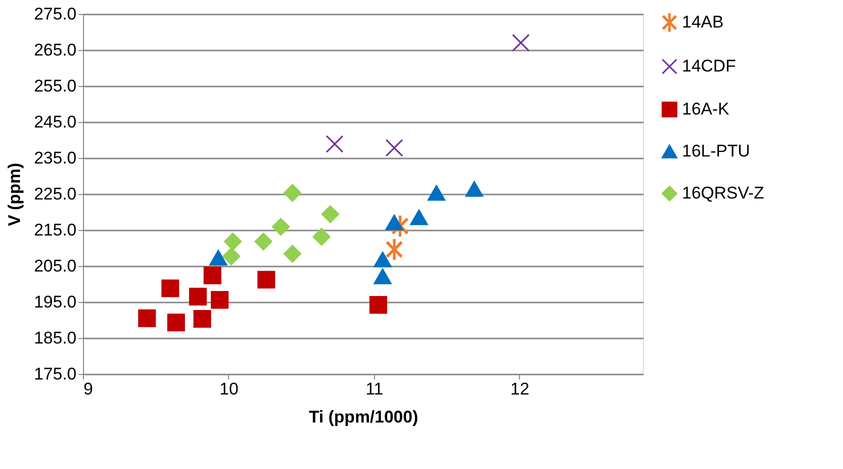 The width and height of the screenshot is (843, 469). I want to click on y-axis-title: V (ppm), so click(14, 194).